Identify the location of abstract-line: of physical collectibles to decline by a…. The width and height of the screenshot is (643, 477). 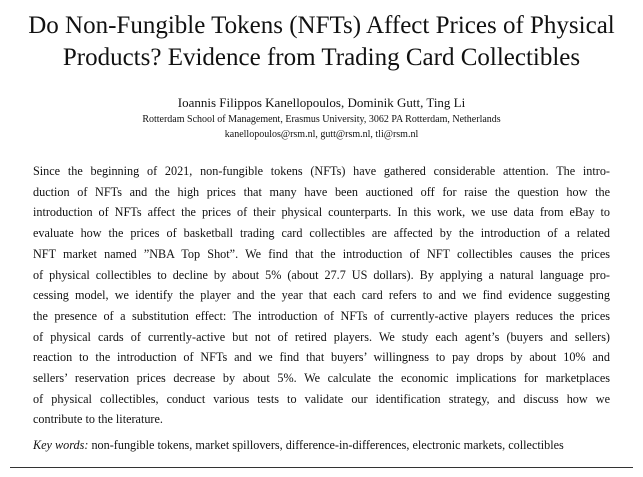
(321, 274).